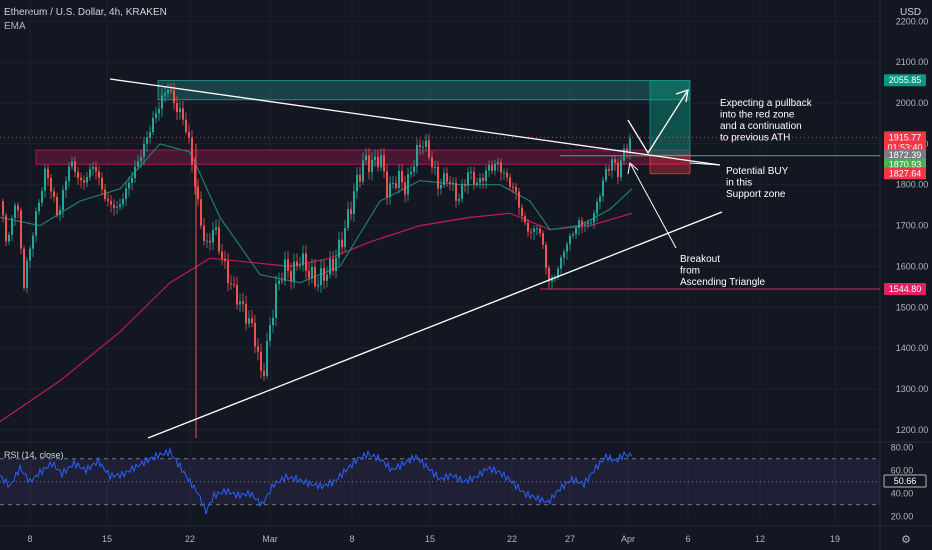  Describe the element at coordinates (905, 165) in the screenshot. I see `price-badge-label: 1870.93` at that location.